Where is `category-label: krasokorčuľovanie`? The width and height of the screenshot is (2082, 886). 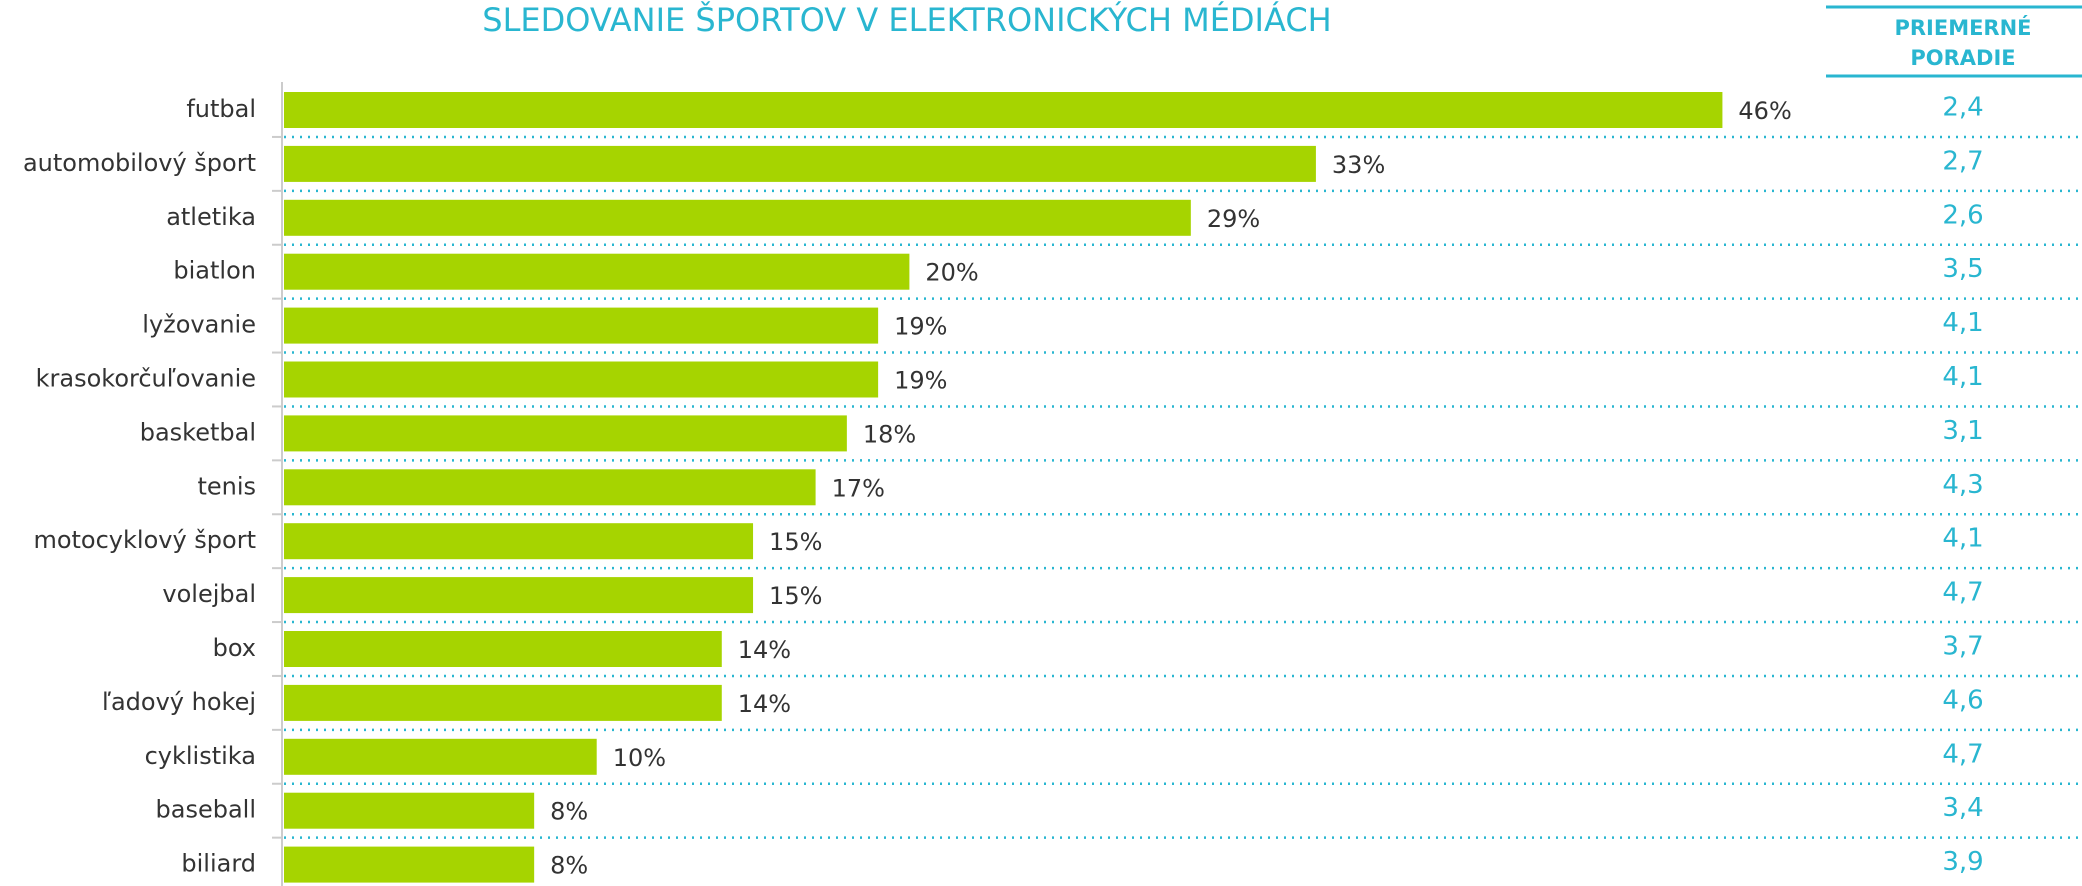
category-label: krasokorčuľovanie is located at coordinates (146, 379).